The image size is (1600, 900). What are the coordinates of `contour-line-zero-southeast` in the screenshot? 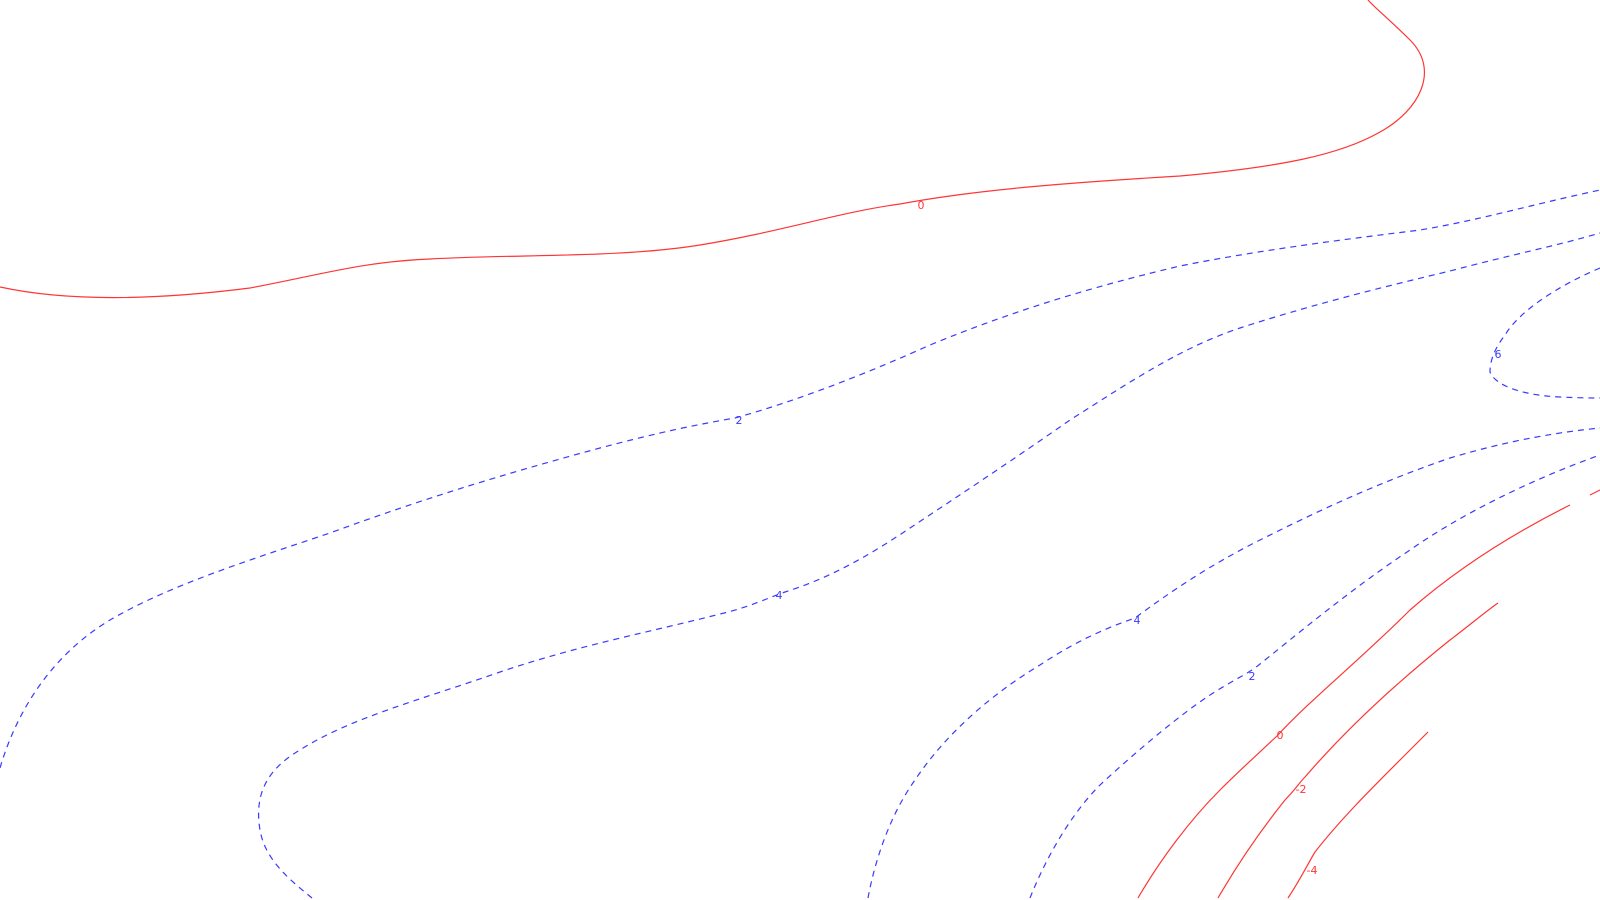 It's located at (1354, 701).